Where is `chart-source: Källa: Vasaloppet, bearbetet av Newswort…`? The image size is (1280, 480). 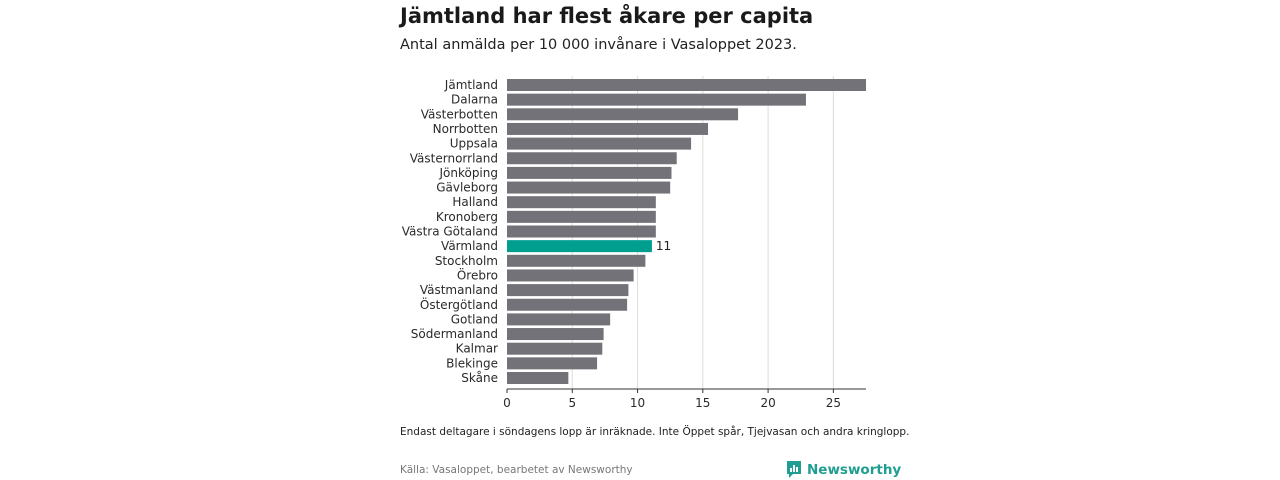 chart-source: Källa: Vasaloppet, bearbetet av Newswort… is located at coordinates (516, 470).